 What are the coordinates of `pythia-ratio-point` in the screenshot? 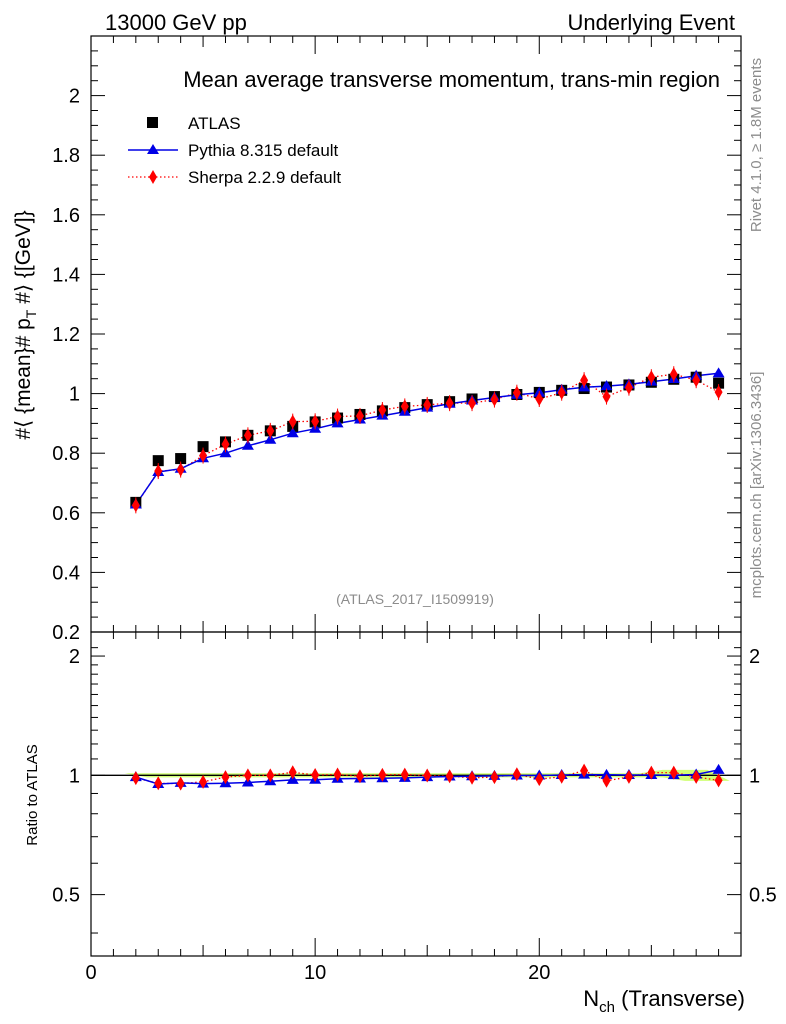 It's located at (718, 768).